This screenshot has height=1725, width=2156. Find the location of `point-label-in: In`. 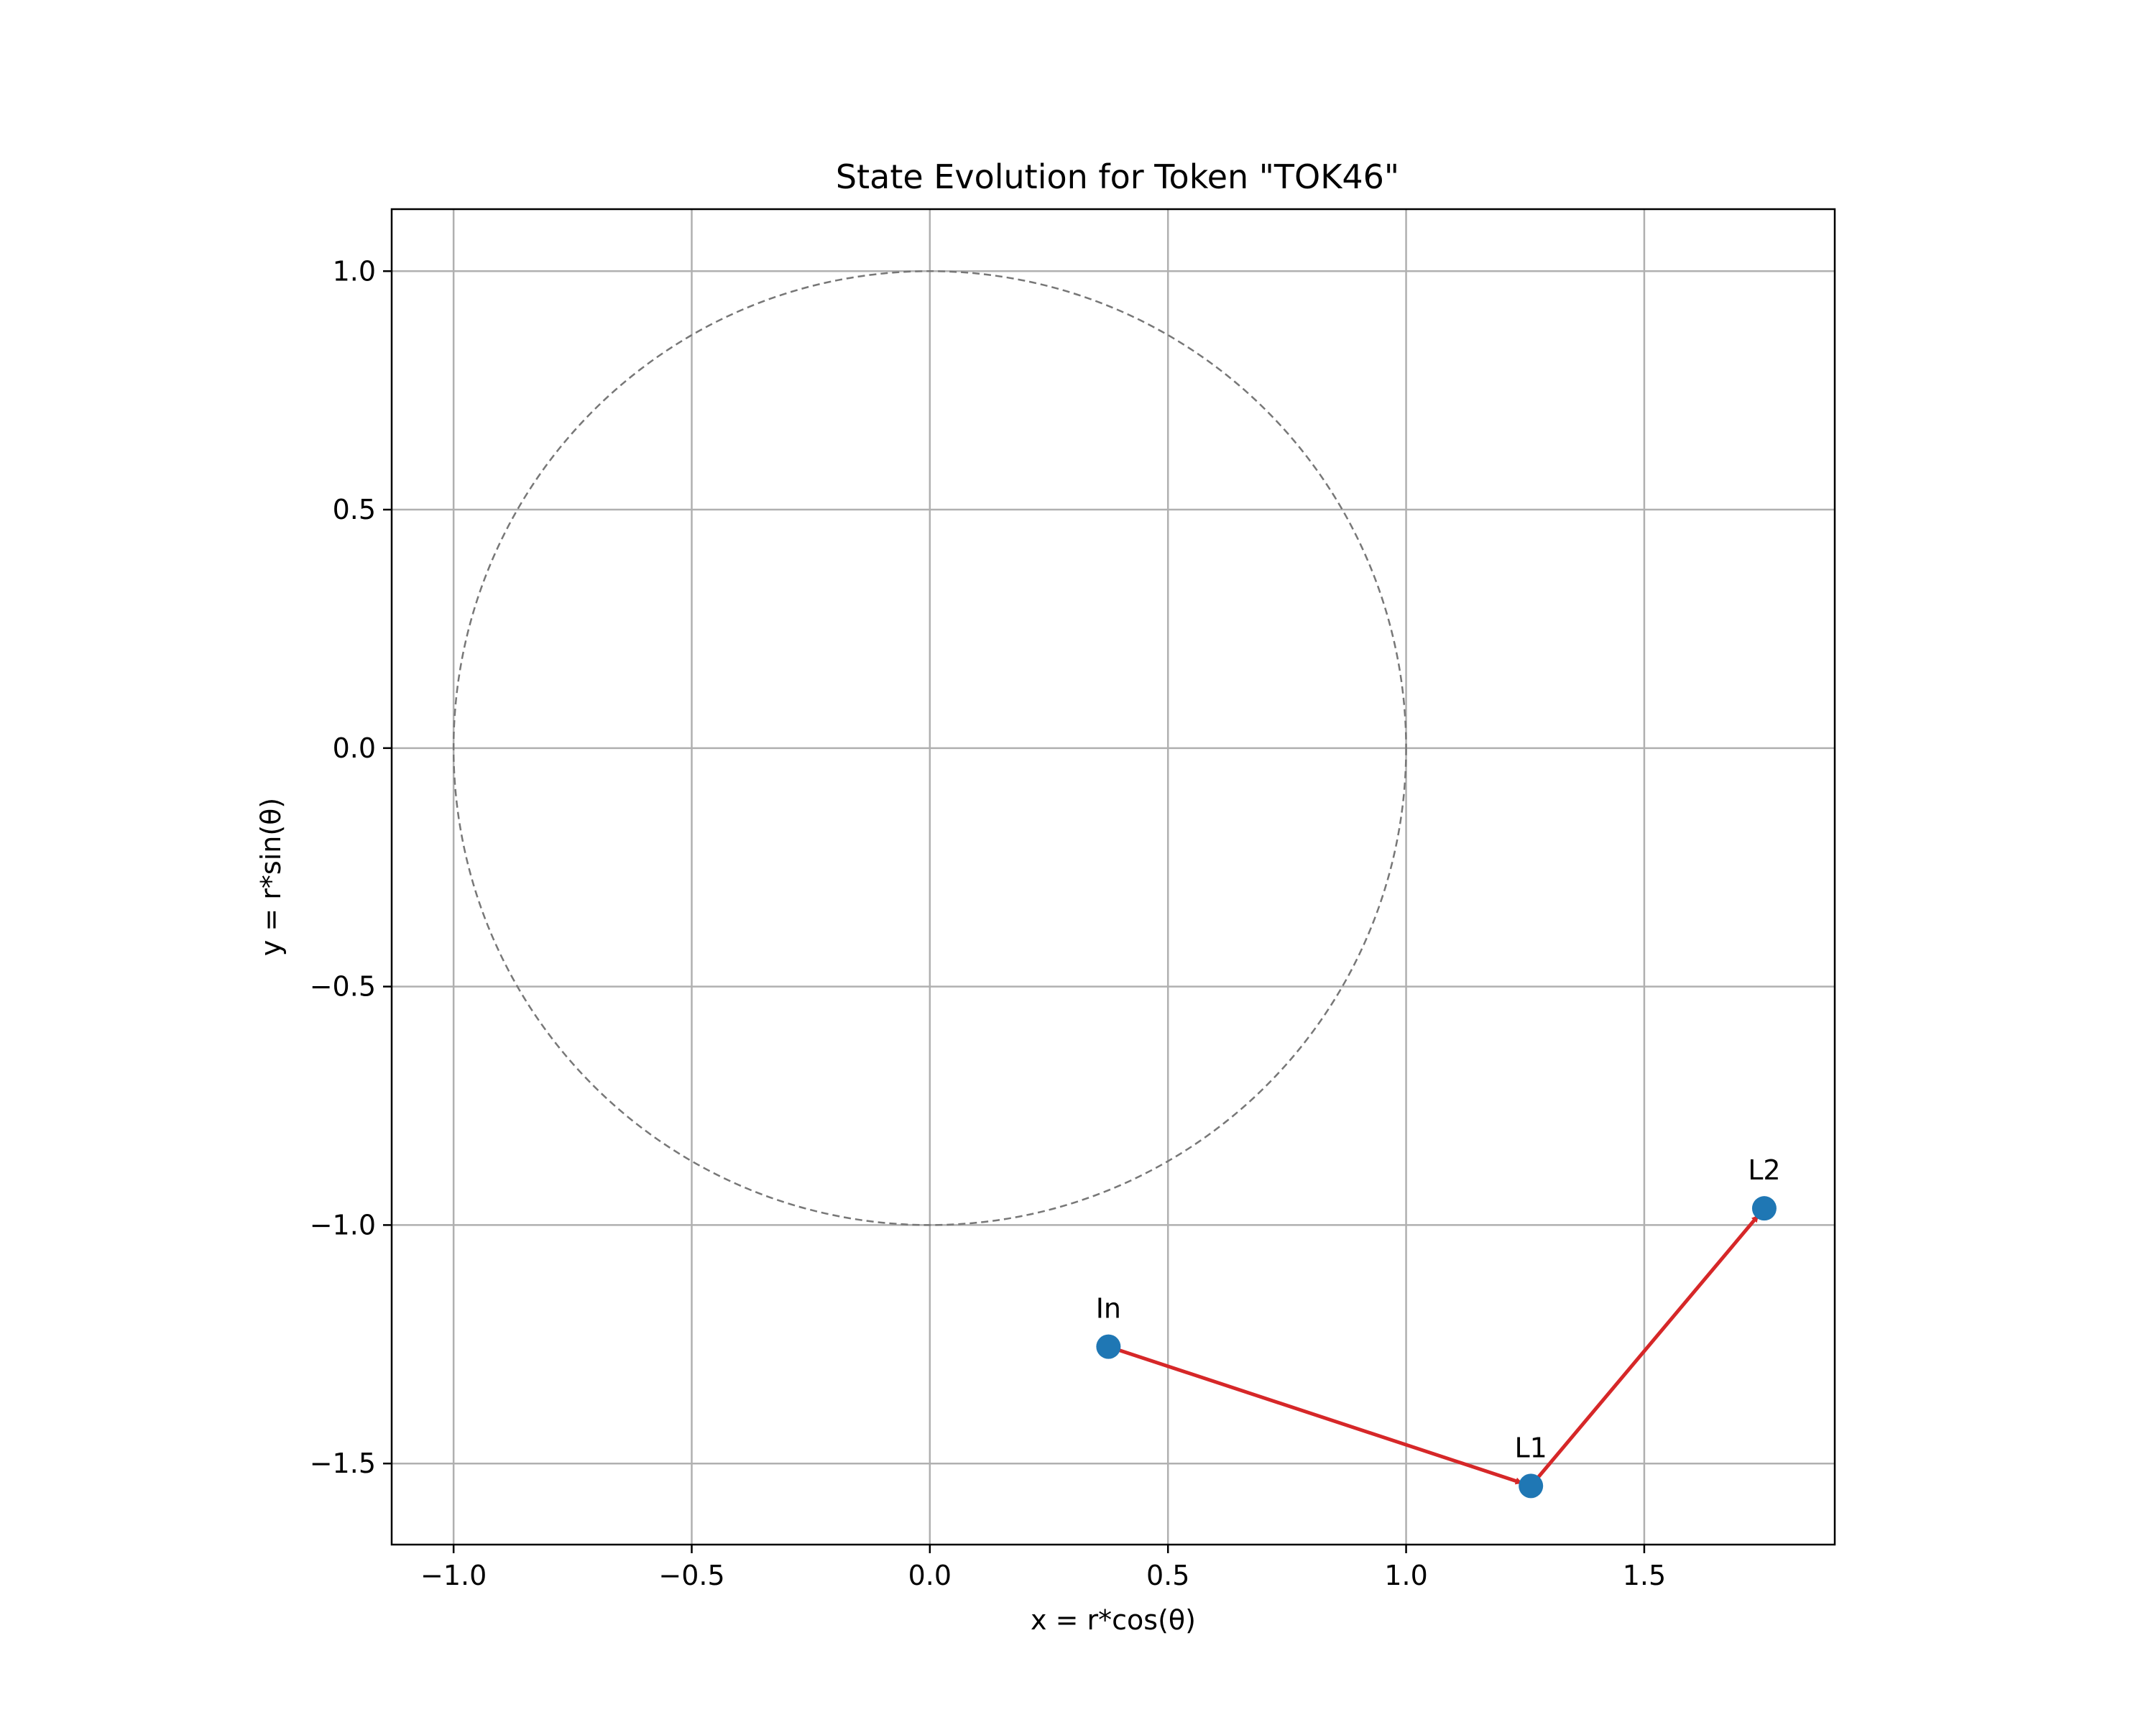

point-label-in: In is located at coordinates (1108, 1309).